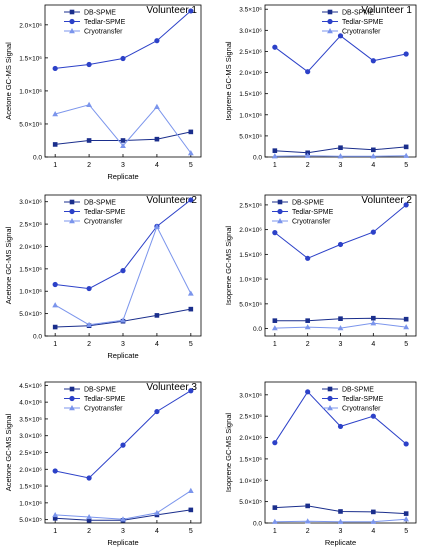 The image size is (429, 550). What do you see at coordinates (363, 22) in the screenshot?
I see `legend-label: Tedlar-SPME` at bounding box center [363, 22].